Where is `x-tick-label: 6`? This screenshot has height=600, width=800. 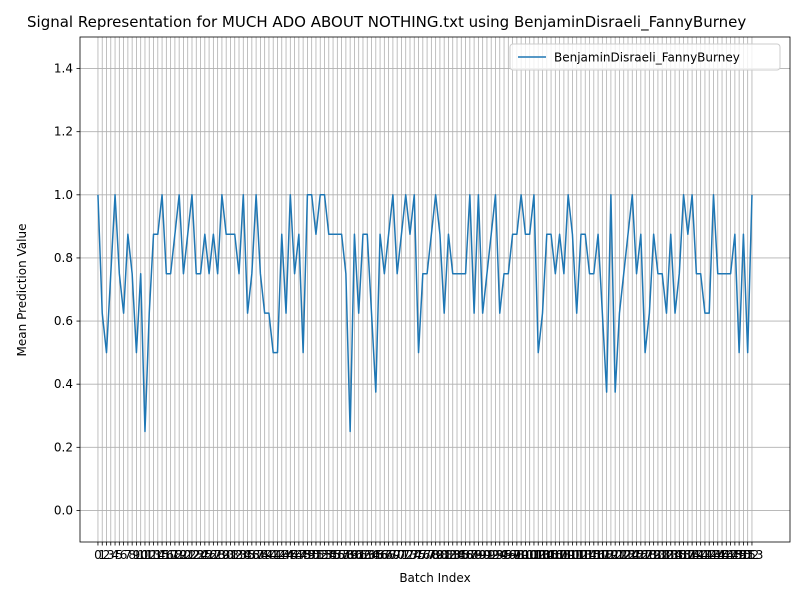
x-tick-label: 6 is located at coordinates (124, 555).